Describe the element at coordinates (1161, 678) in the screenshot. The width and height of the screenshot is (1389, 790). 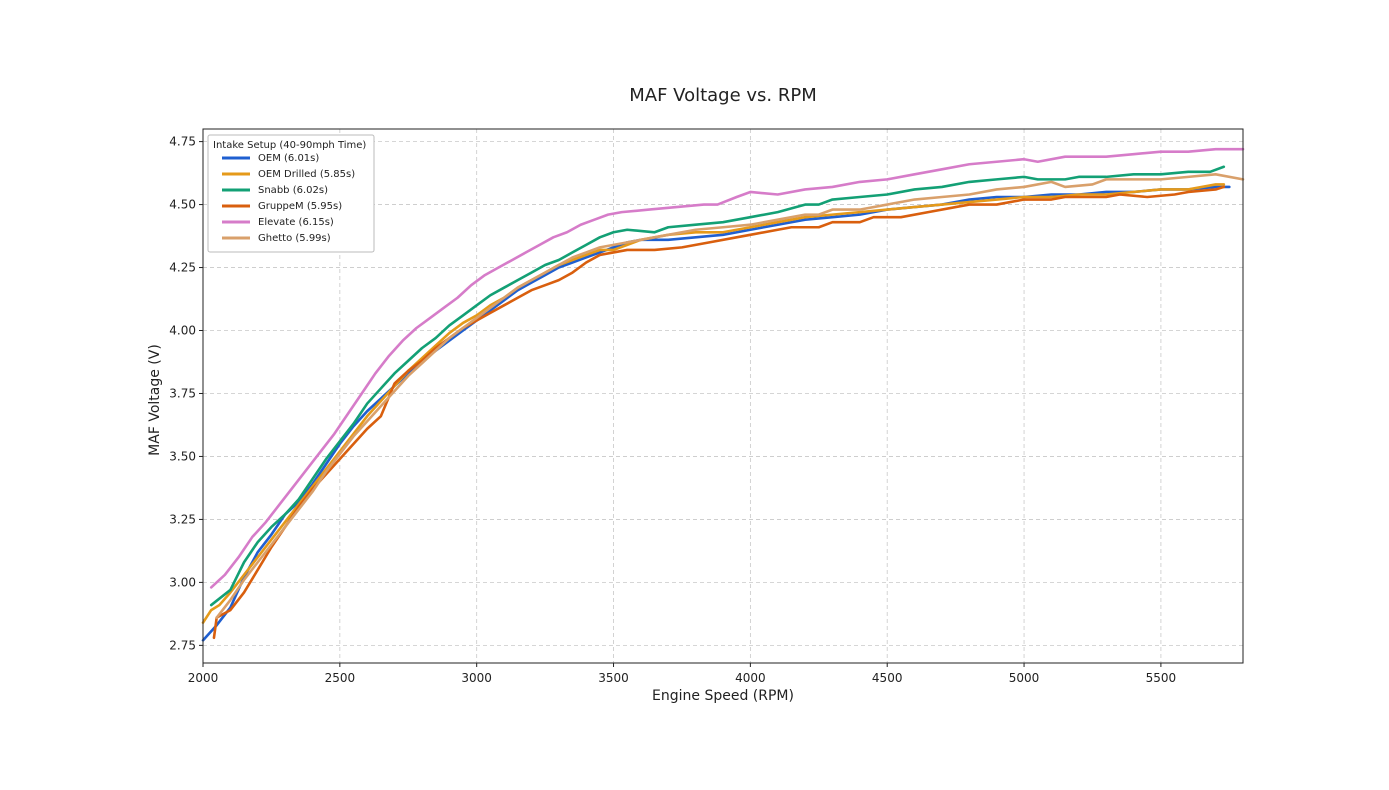
I see `x-tick-label: 5500` at that location.